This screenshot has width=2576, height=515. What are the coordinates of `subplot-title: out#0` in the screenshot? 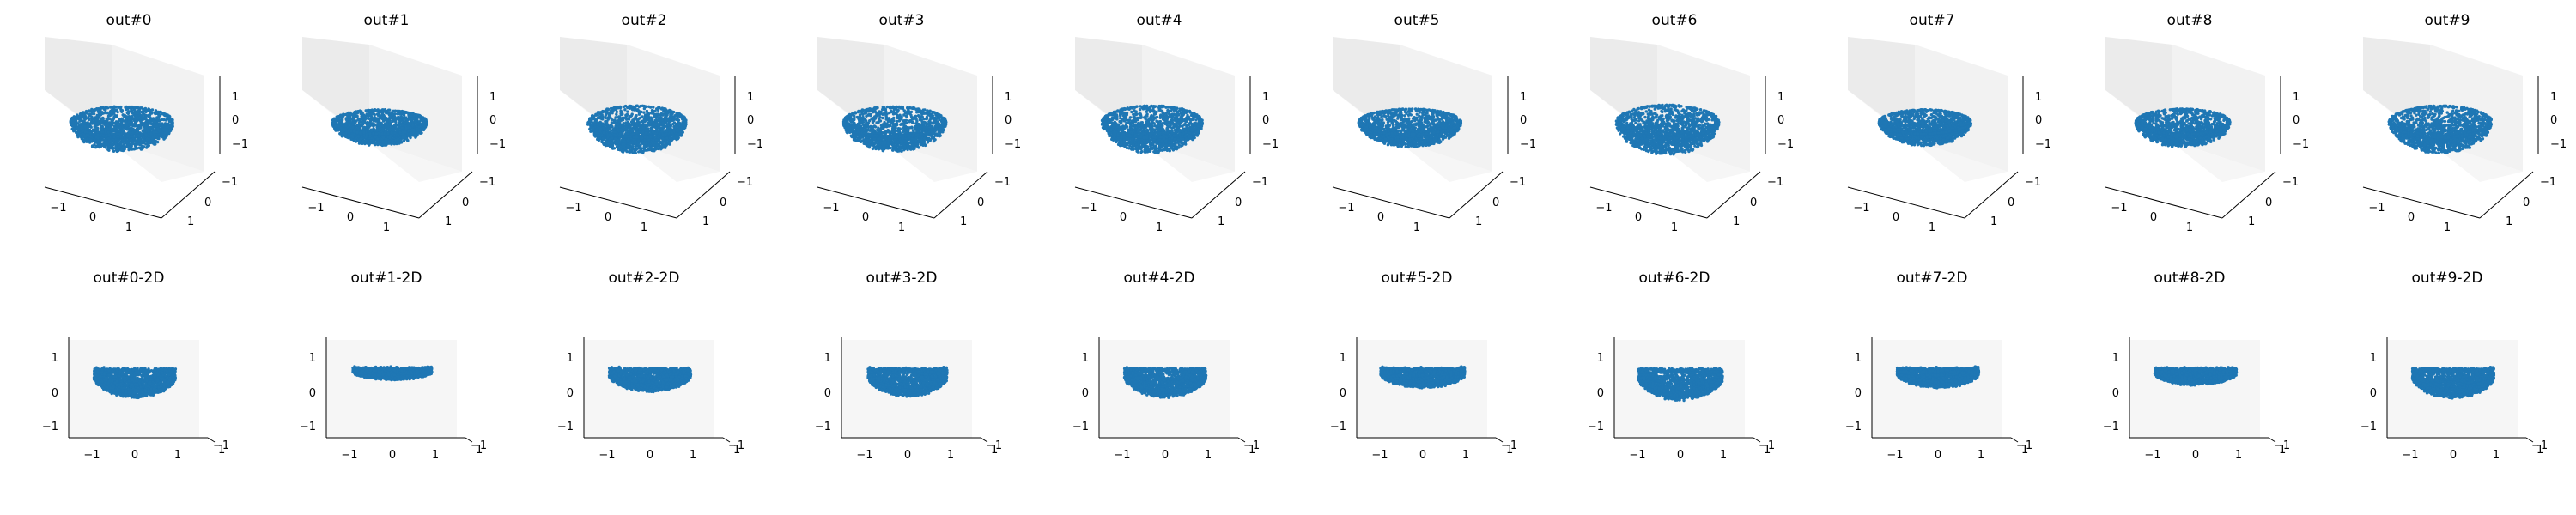 It's located at (129, 20).